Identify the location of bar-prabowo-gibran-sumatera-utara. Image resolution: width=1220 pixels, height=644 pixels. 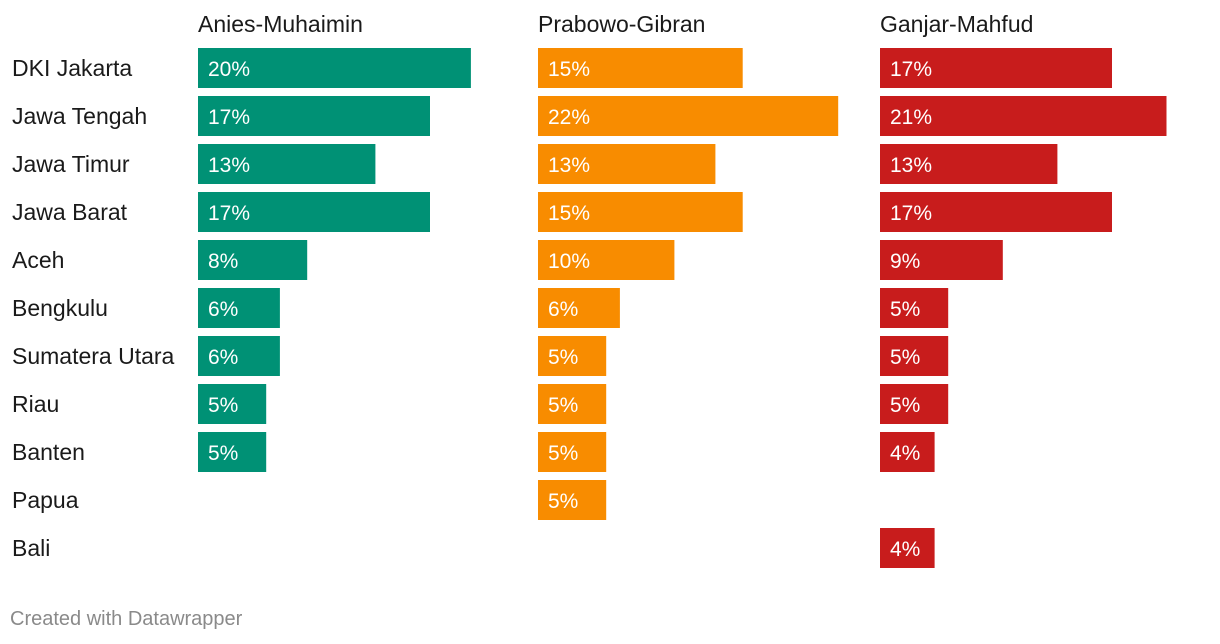
(572, 356).